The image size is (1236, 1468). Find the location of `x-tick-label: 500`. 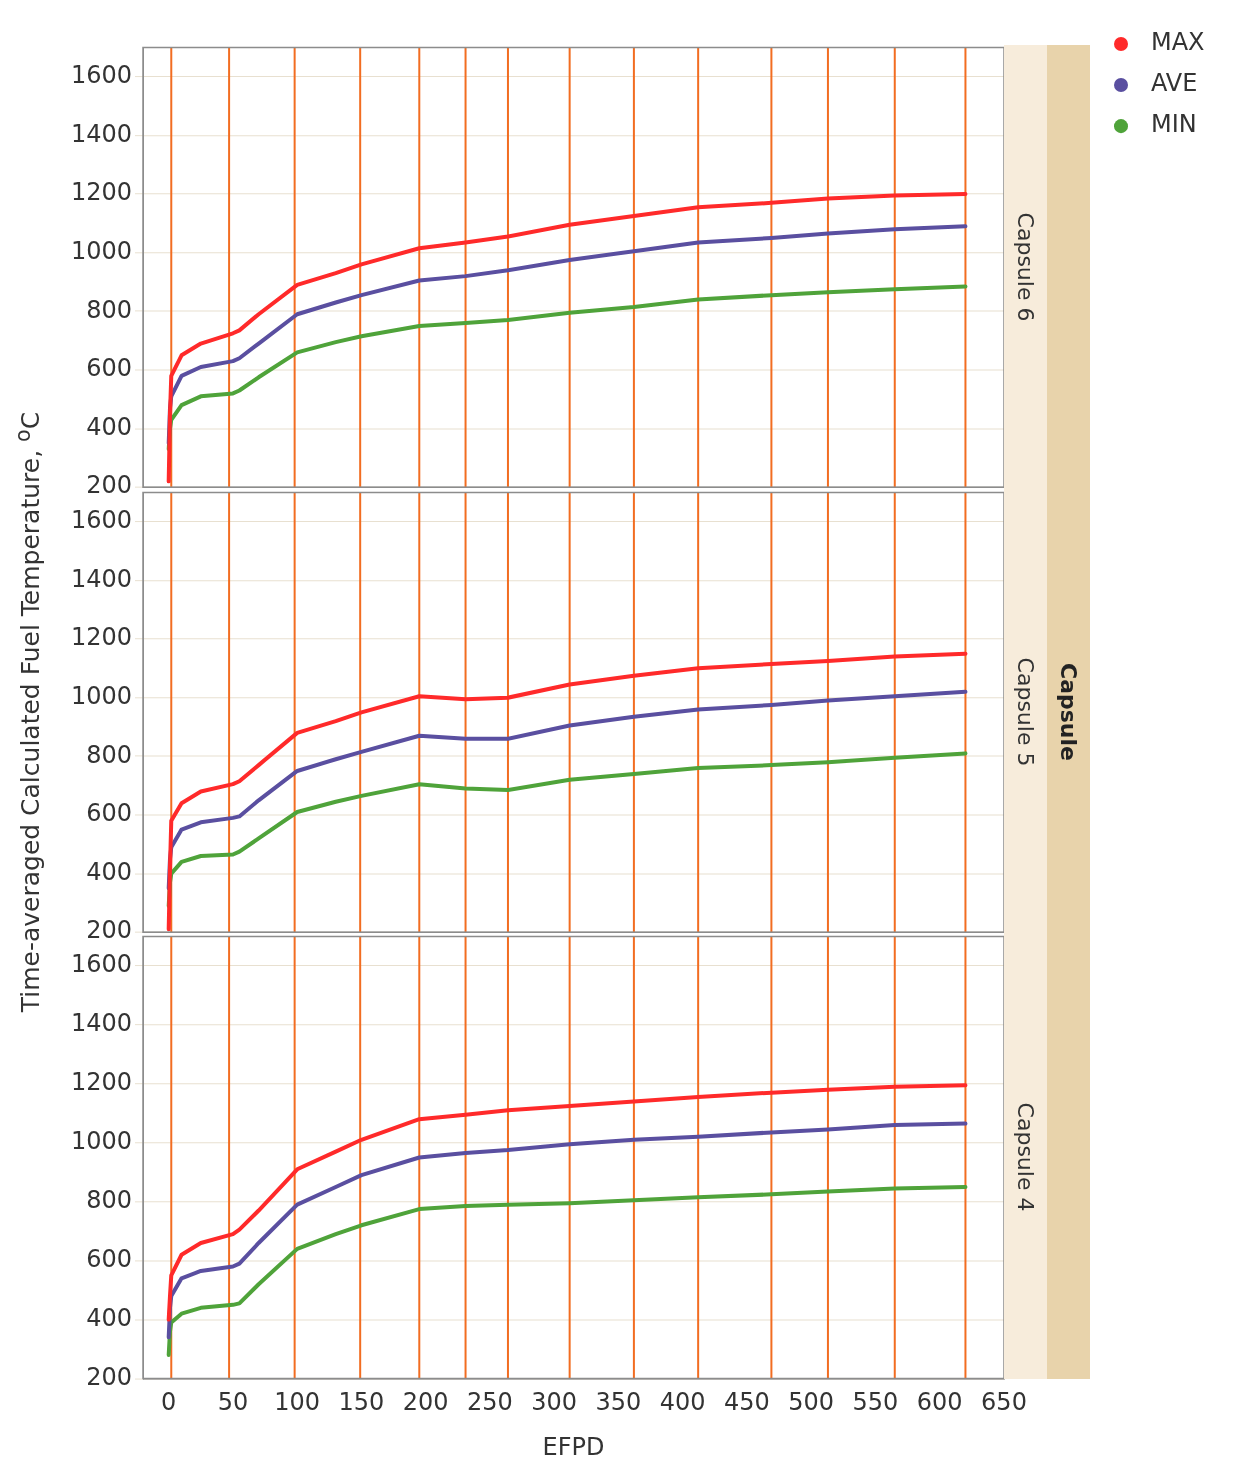

x-tick-label: 500 is located at coordinates (811, 1402).